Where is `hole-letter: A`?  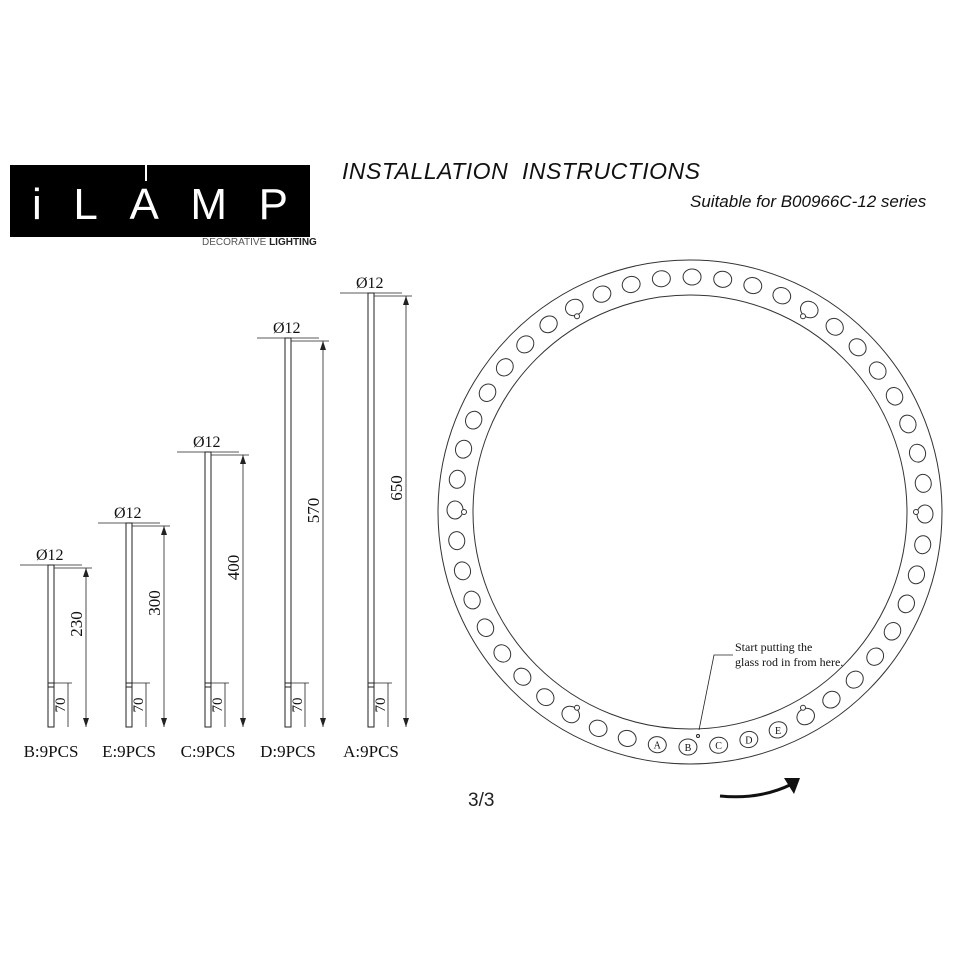 hole-letter: A is located at coordinates (658, 746).